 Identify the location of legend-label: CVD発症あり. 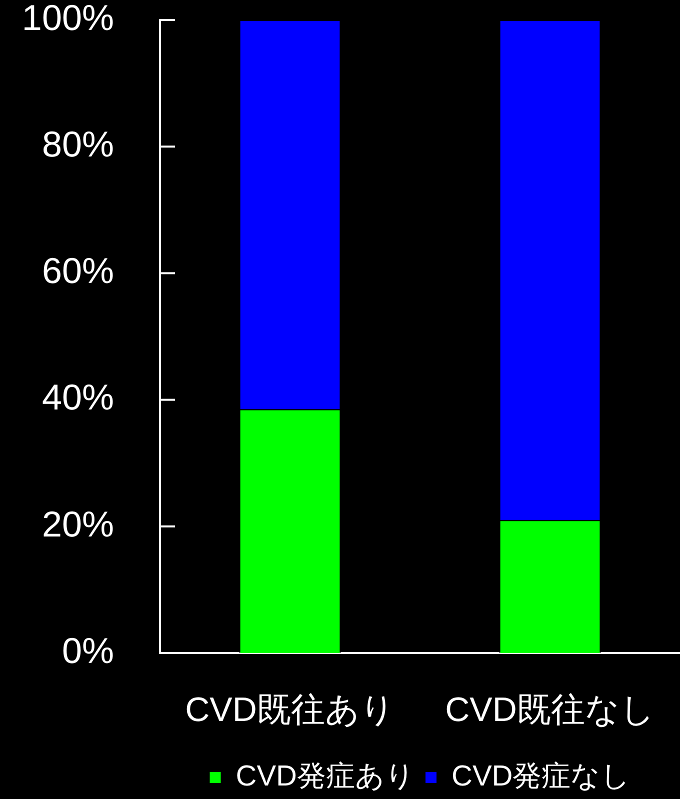
(326, 776).